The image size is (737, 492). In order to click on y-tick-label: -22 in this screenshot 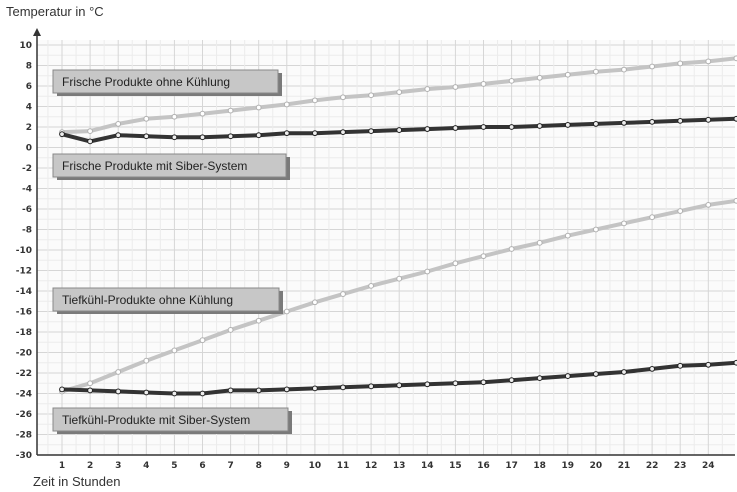, I will do `click(24, 374)`.